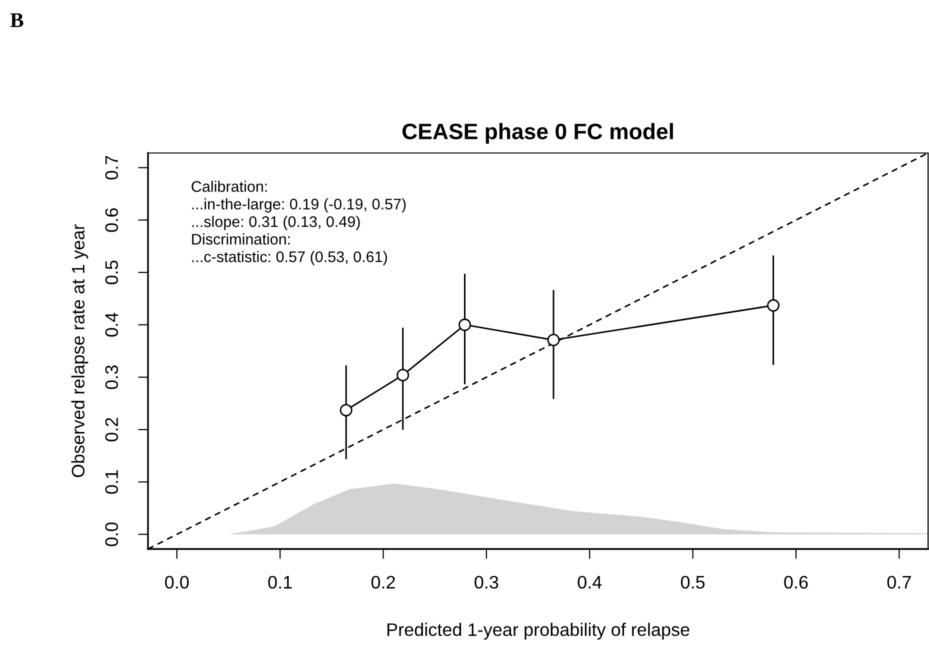  Describe the element at coordinates (111, 168) in the screenshot. I see `y-tick-label: 0.7` at that location.